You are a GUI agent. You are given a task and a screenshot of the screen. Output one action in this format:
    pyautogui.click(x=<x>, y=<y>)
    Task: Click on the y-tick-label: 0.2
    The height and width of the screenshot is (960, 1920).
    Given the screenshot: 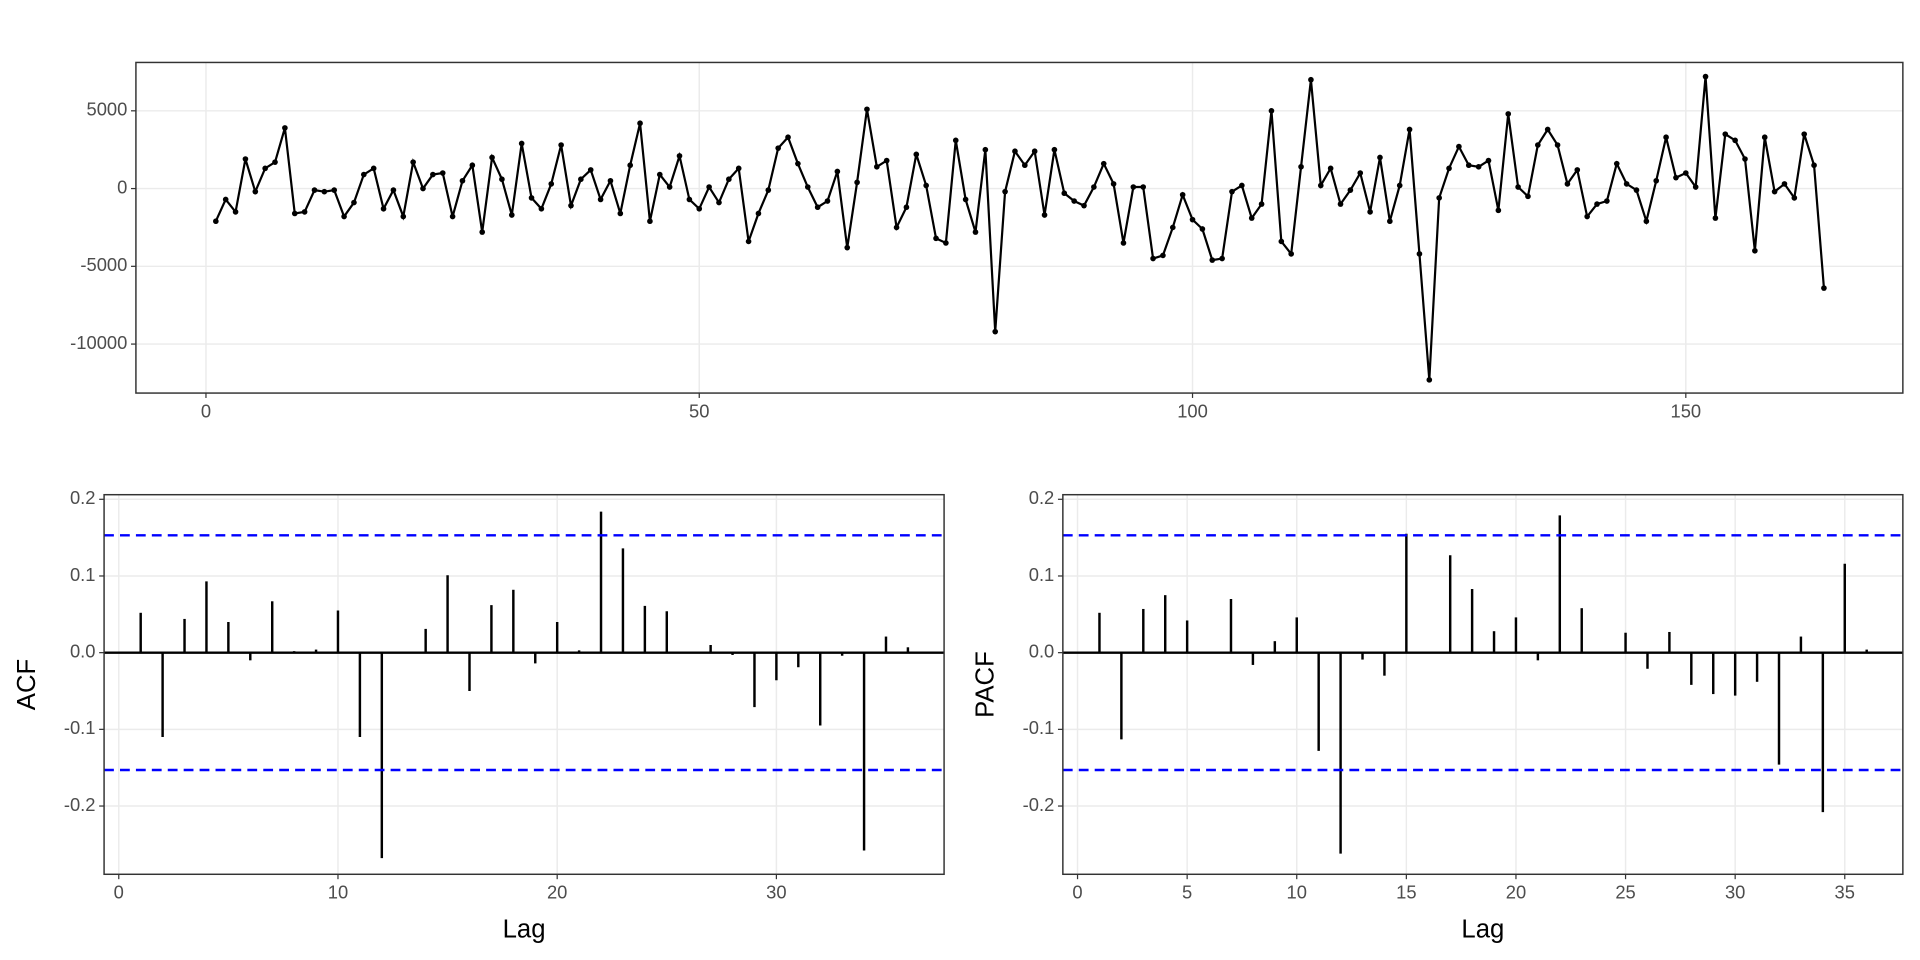 What is the action you would take?
    pyautogui.click(x=1042, y=497)
    